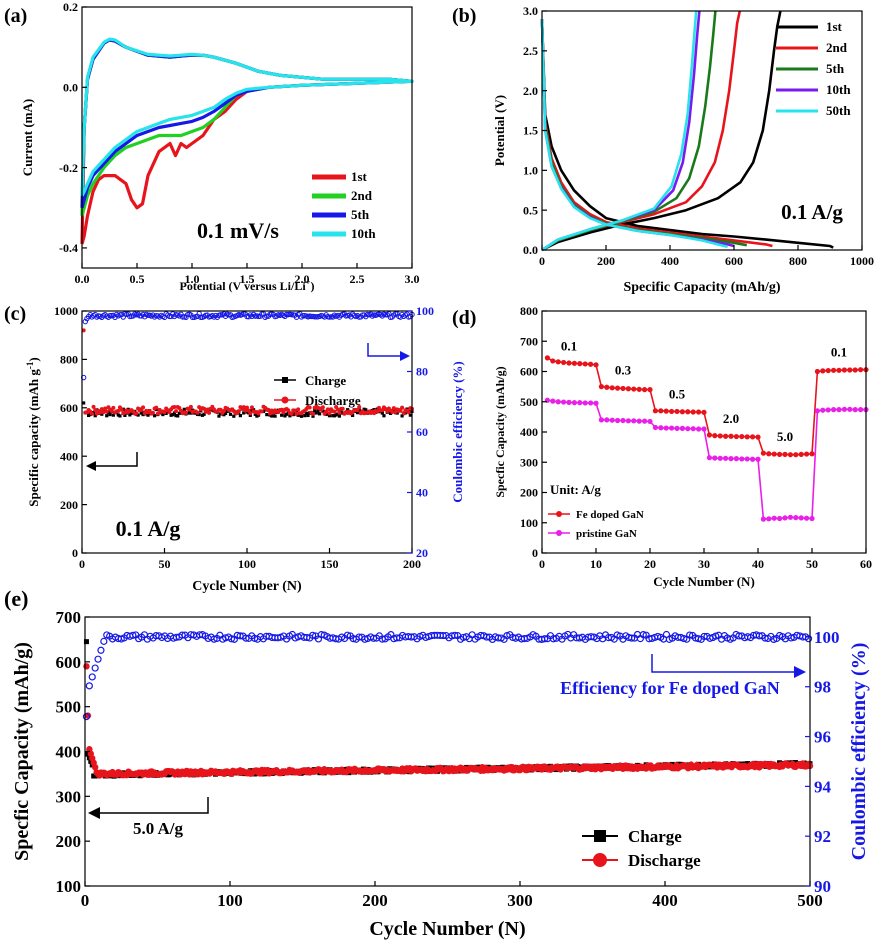 This screenshot has height=943, width=882. I want to click on panel-c-arrow-right, so click(385, 350).